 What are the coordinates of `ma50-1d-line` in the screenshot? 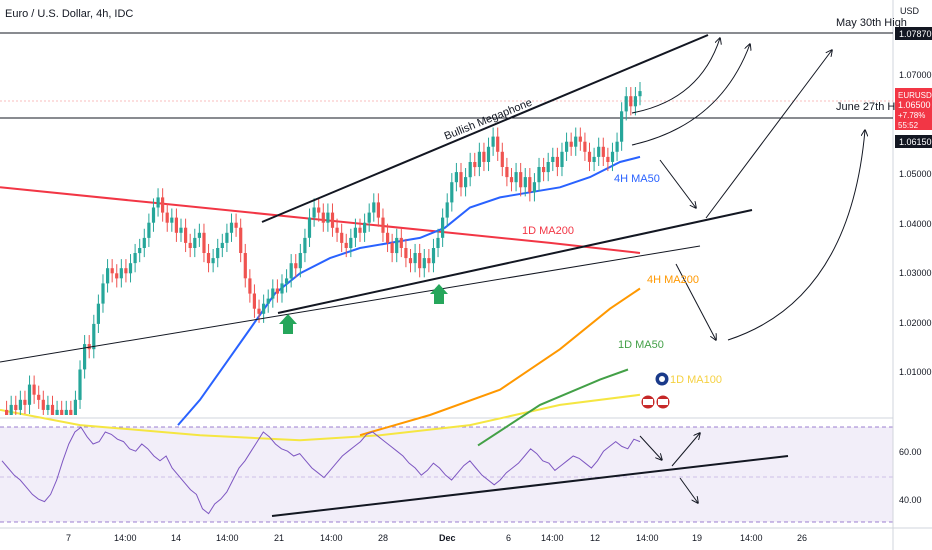 It's located at (553, 407).